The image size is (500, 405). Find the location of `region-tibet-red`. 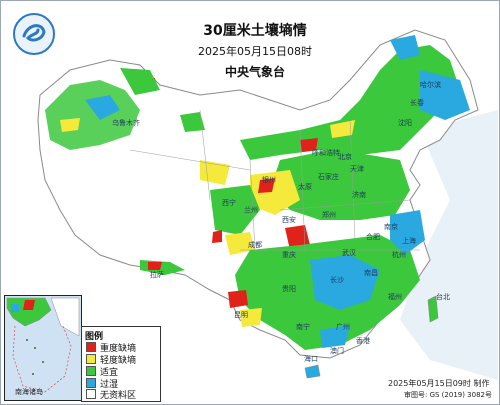

region-tibet-red is located at coordinates (155, 266).